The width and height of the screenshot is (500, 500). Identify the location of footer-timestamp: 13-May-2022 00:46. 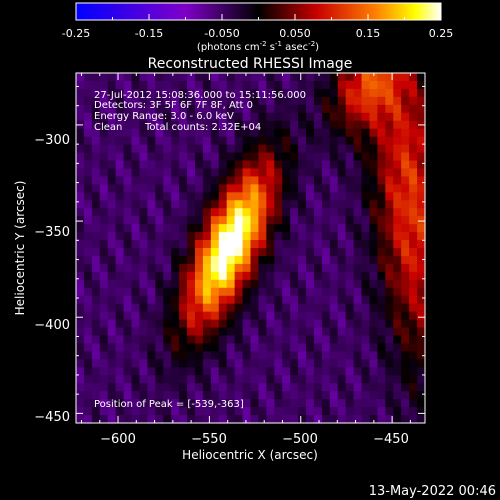
(432, 491).